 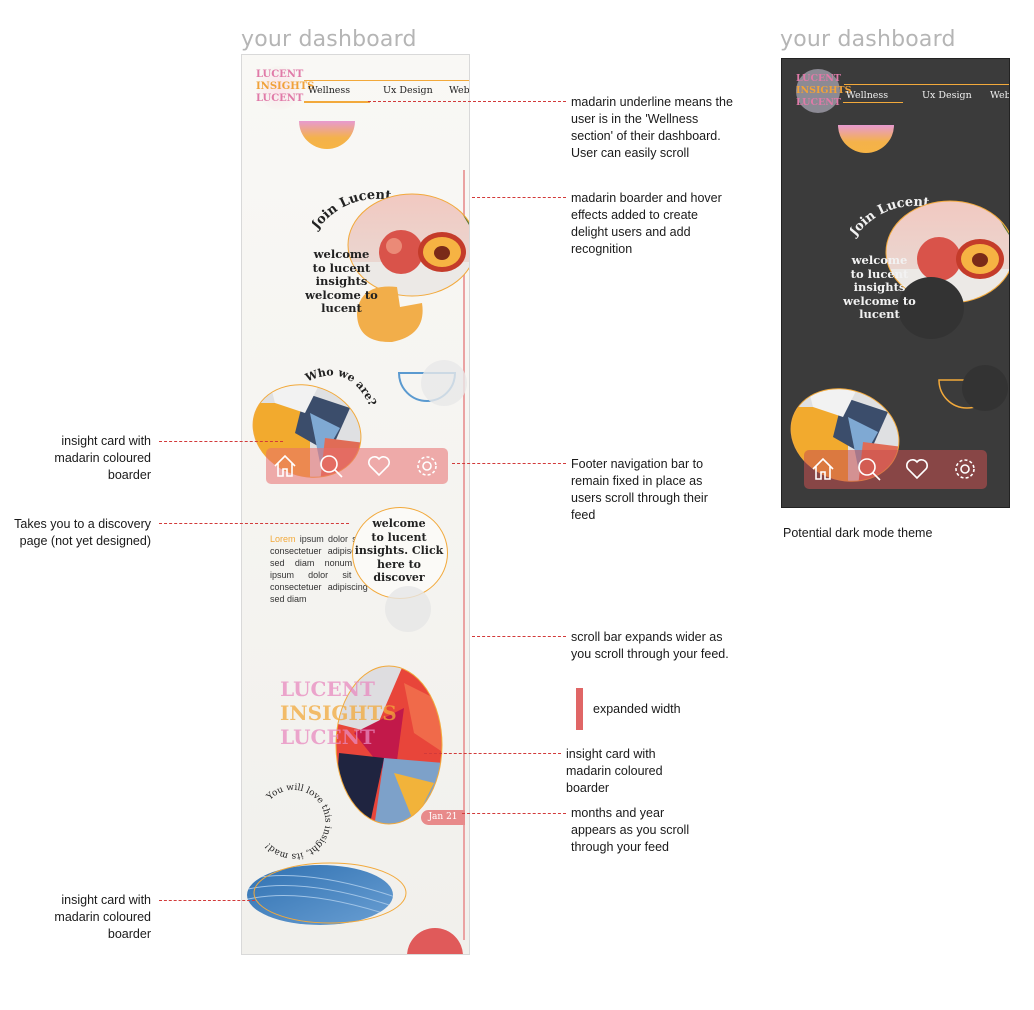 What do you see at coordinates (519, 197) in the screenshot?
I see `annotation-line-border` at bounding box center [519, 197].